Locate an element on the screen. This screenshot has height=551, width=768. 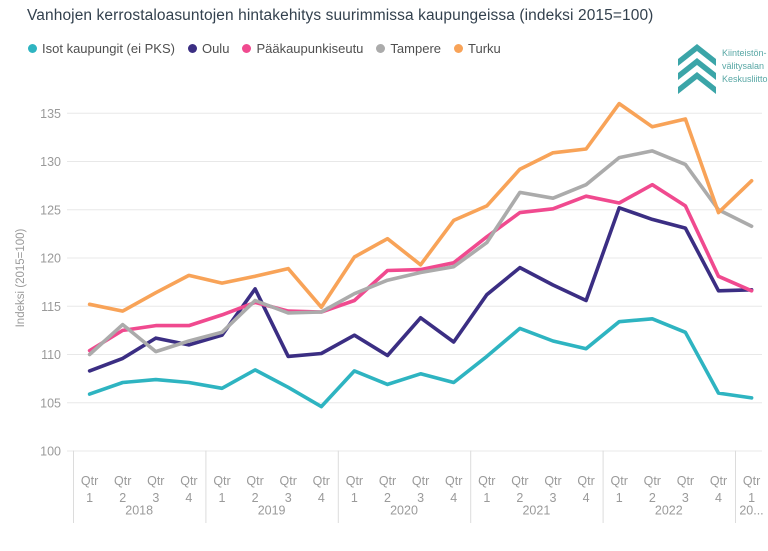
logo-text-line: Keskusliitto is located at coordinates (745, 79).